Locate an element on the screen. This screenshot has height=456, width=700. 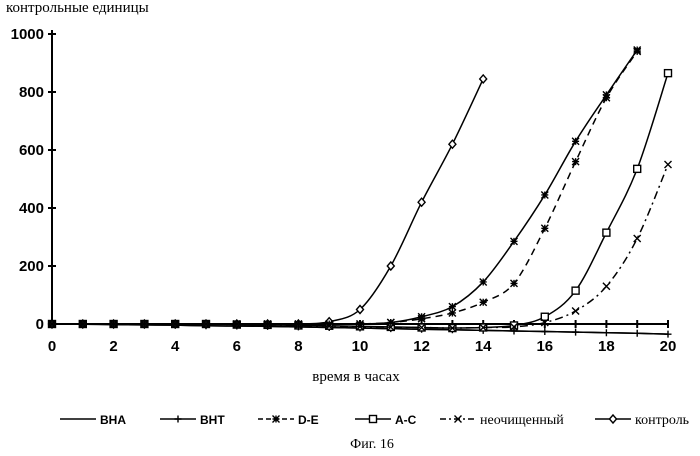
legend-item-bht: BHT is located at coordinates (192, 420).